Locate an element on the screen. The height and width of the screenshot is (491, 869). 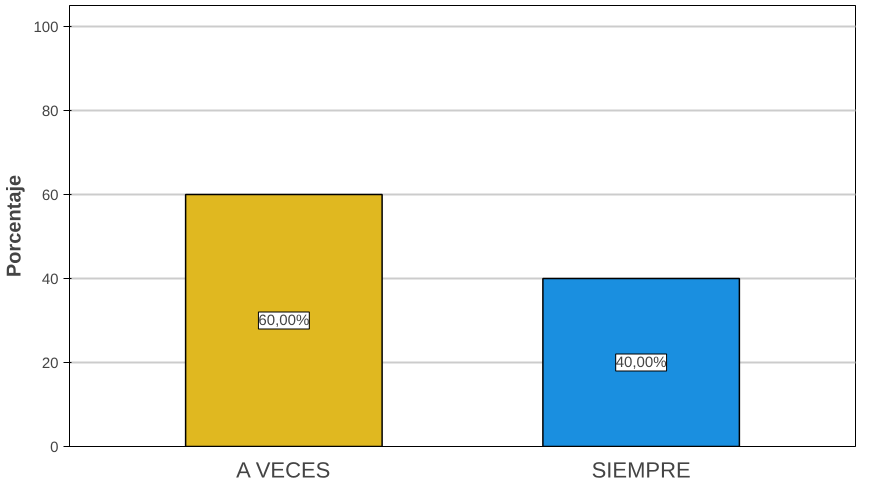
y-tick-label: 0 is located at coordinates (54, 447).